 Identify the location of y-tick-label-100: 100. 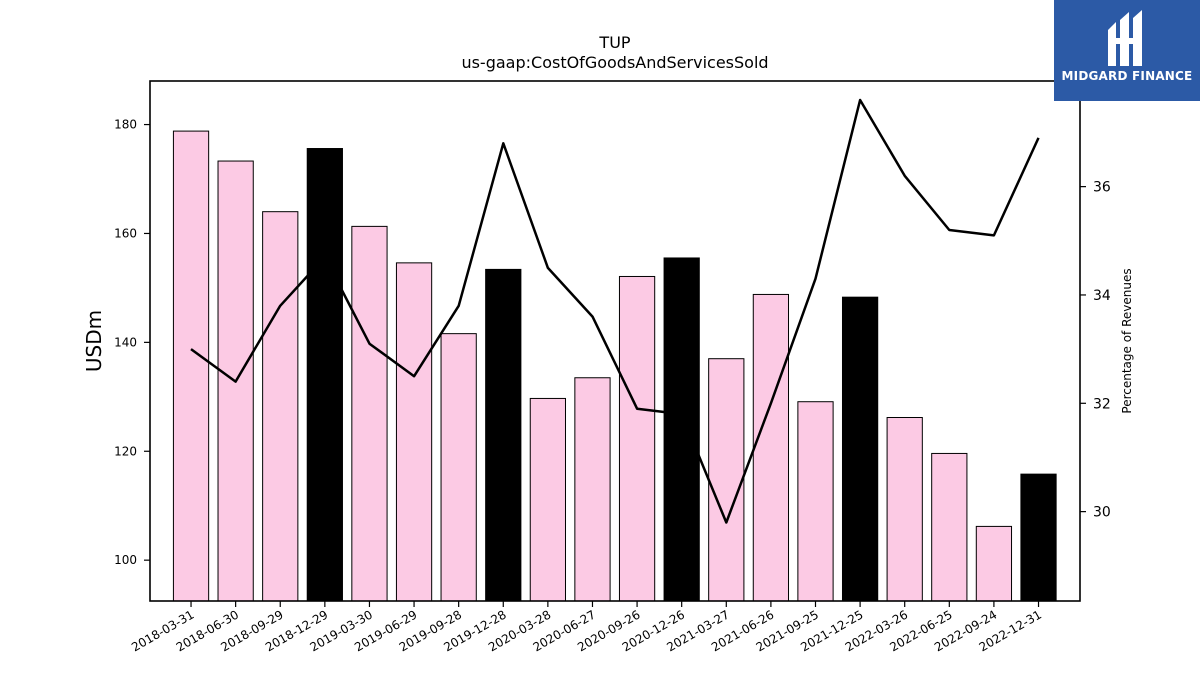
(125, 560).